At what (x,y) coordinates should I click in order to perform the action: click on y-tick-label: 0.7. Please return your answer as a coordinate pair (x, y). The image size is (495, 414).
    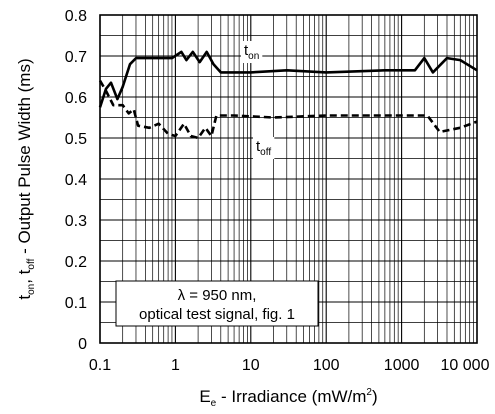
    Looking at the image, I should click on (76, 57).